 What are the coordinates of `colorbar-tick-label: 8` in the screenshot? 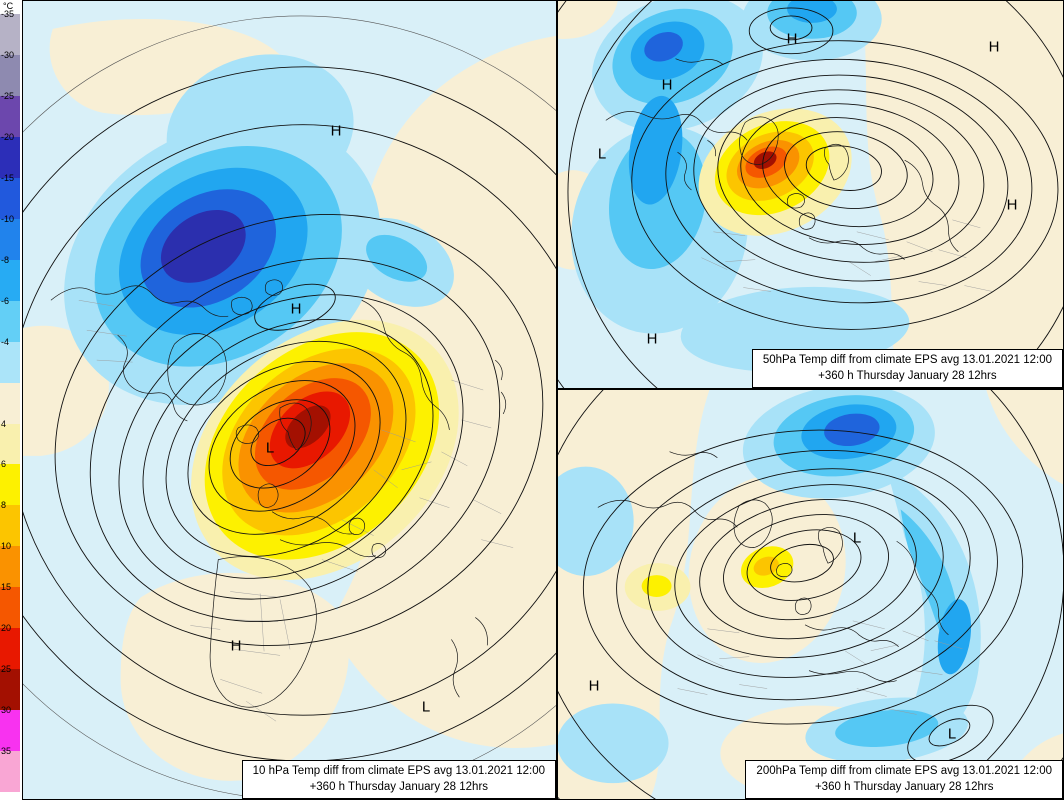 It's located at (4, 505).